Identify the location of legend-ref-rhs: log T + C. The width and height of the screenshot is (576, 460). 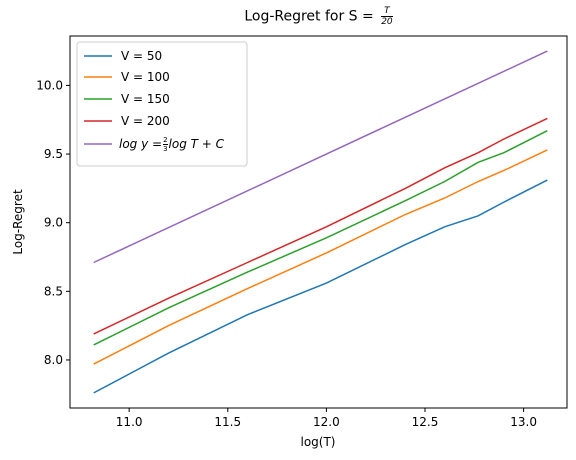
(196, 144).